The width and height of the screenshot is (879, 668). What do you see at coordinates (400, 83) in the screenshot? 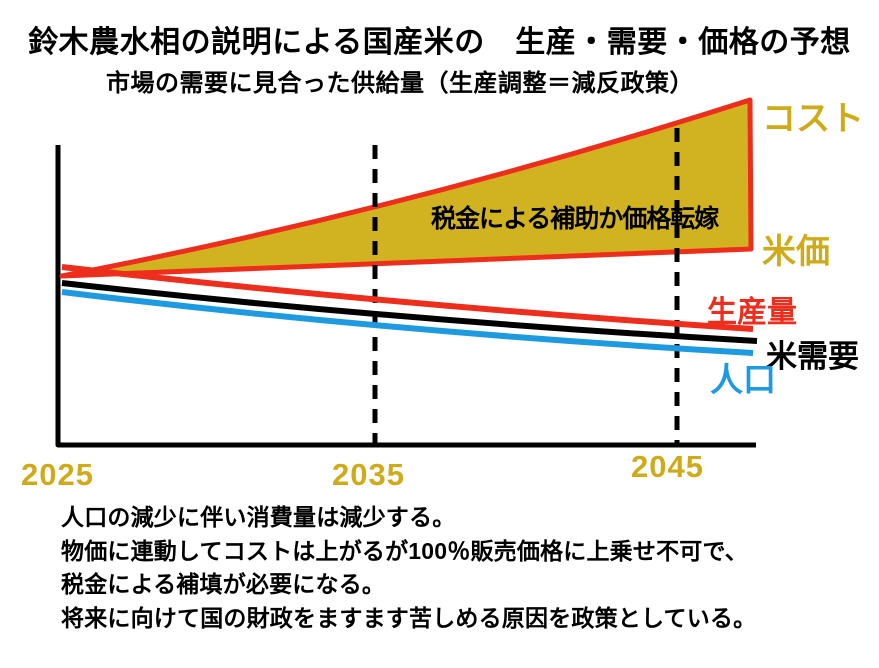
I see `page-subtitle: 市場の需要に見合った供給量（生産調整＝減反政策）` at bounding box center [400, 83].